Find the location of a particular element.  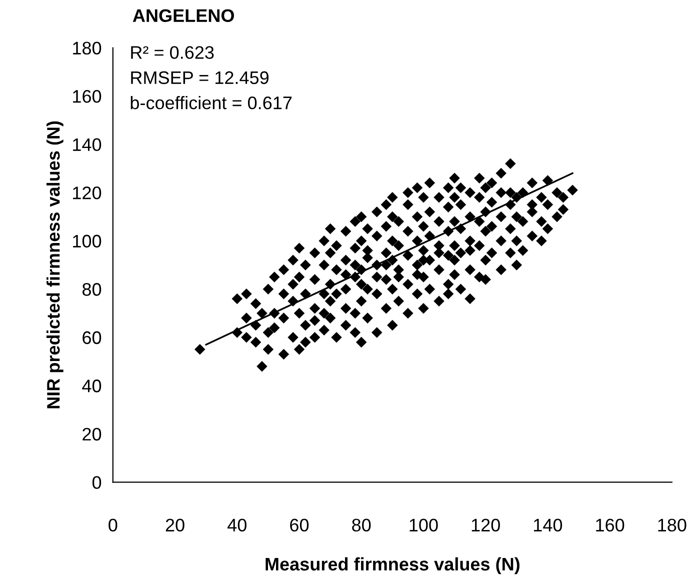

annotation: b-coefficient = 0.617 is located at coordinates (211, 103).